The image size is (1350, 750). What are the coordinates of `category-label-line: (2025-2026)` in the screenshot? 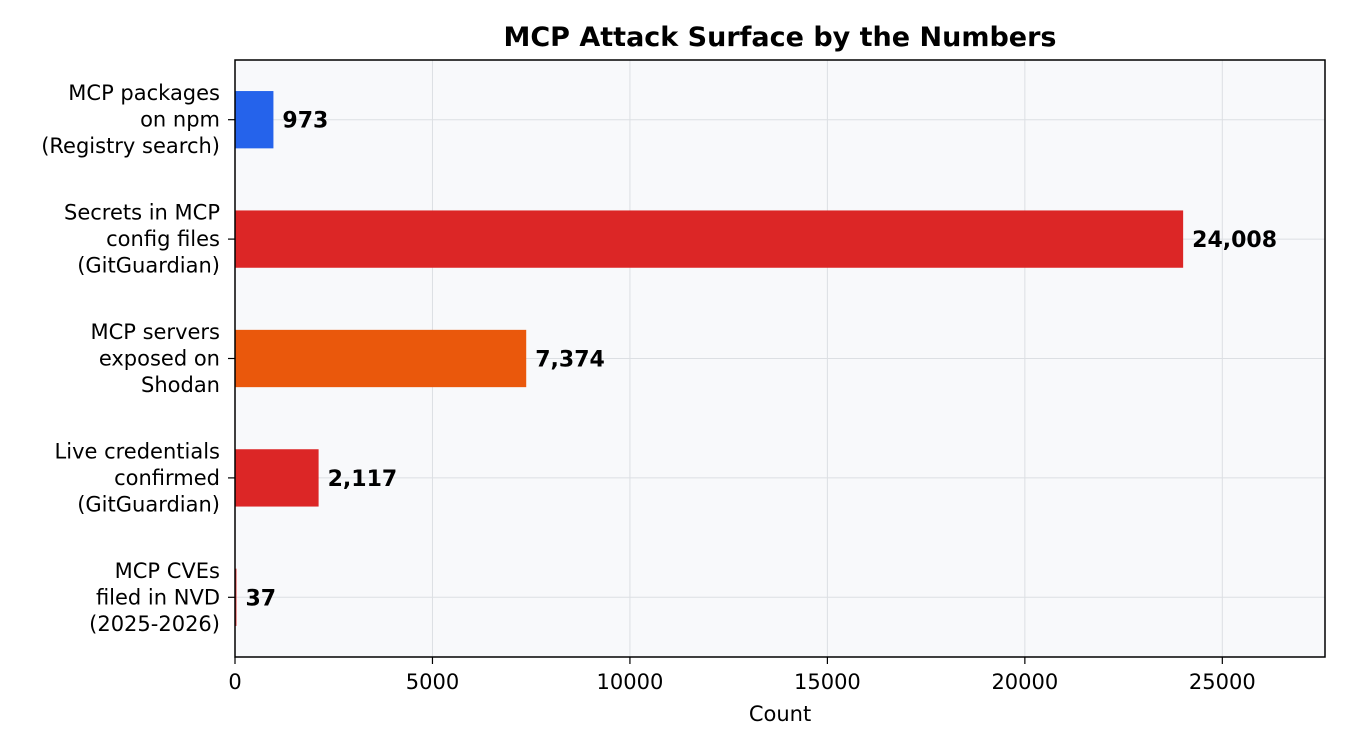 It's located at (154, 624).